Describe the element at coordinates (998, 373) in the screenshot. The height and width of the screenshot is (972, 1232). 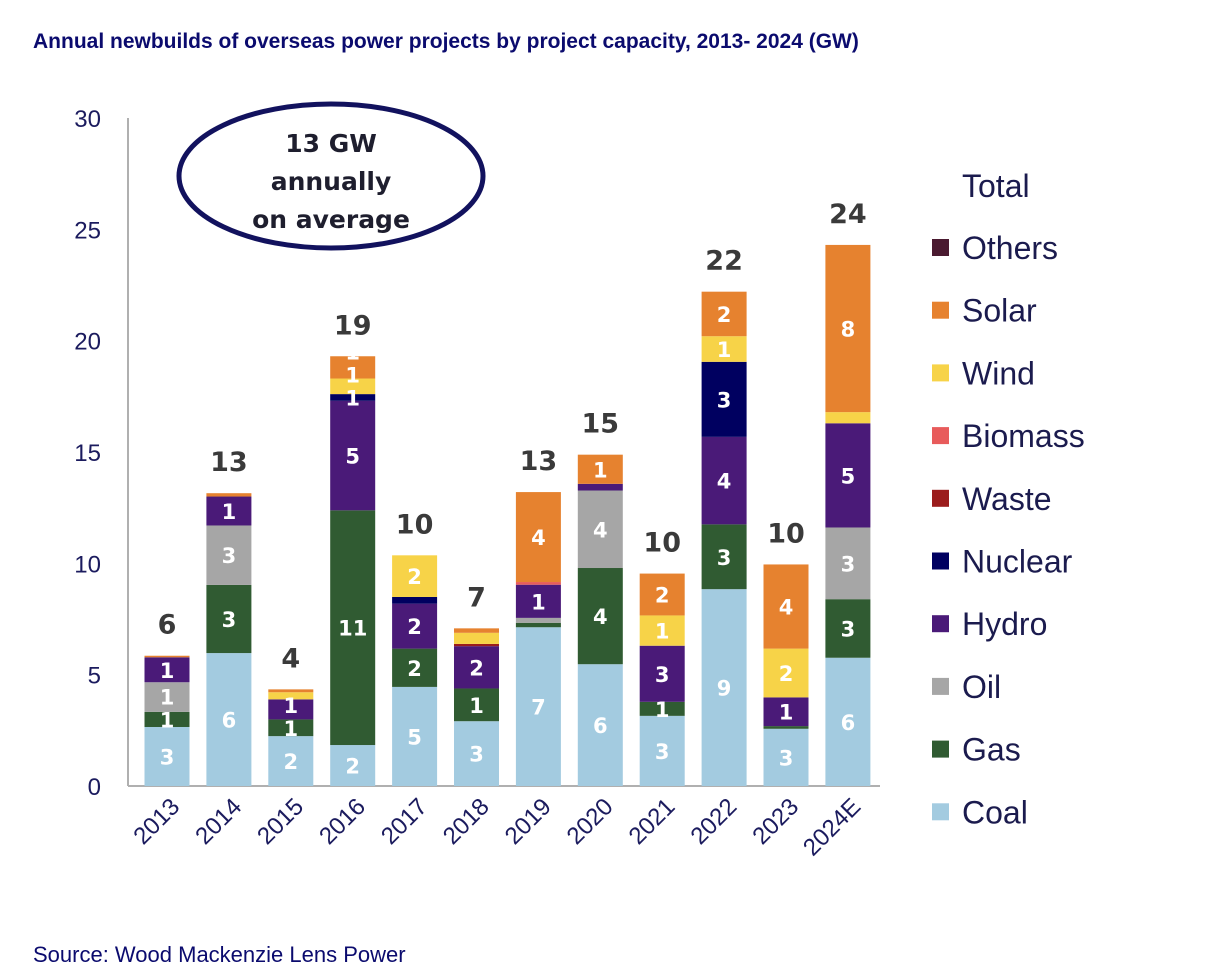
I see `legend-label: Wind` at that location.